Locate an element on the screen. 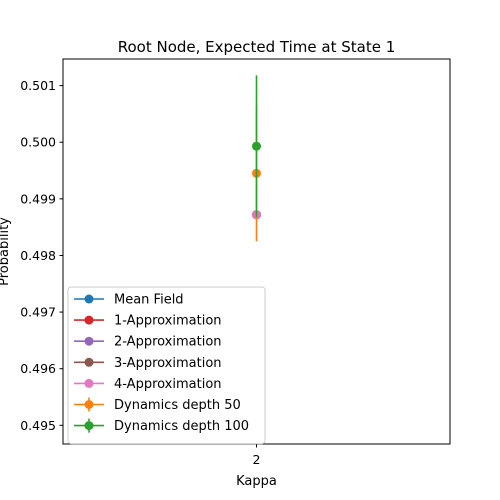 The image size is (500, 500). legend-label: 4-Approximation is located at coordinates (168, 384).